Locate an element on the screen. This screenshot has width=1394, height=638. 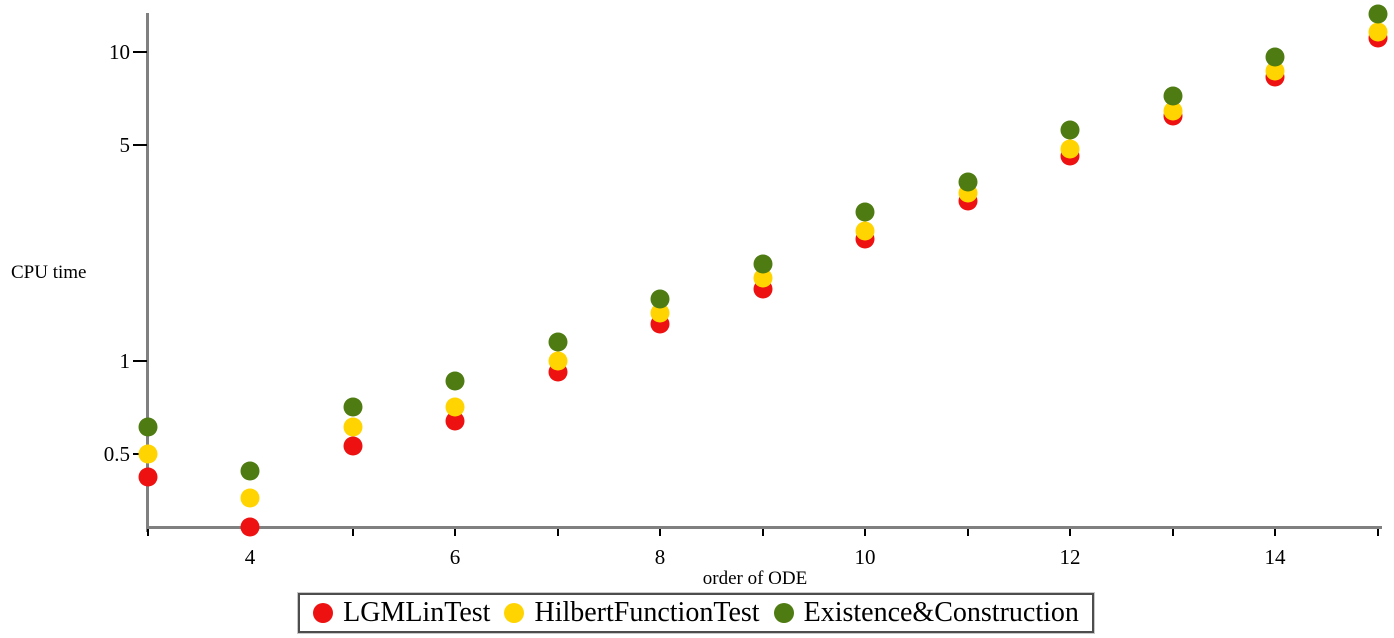
legend-item: LGMLinTest is located at coordinates (401, 613).